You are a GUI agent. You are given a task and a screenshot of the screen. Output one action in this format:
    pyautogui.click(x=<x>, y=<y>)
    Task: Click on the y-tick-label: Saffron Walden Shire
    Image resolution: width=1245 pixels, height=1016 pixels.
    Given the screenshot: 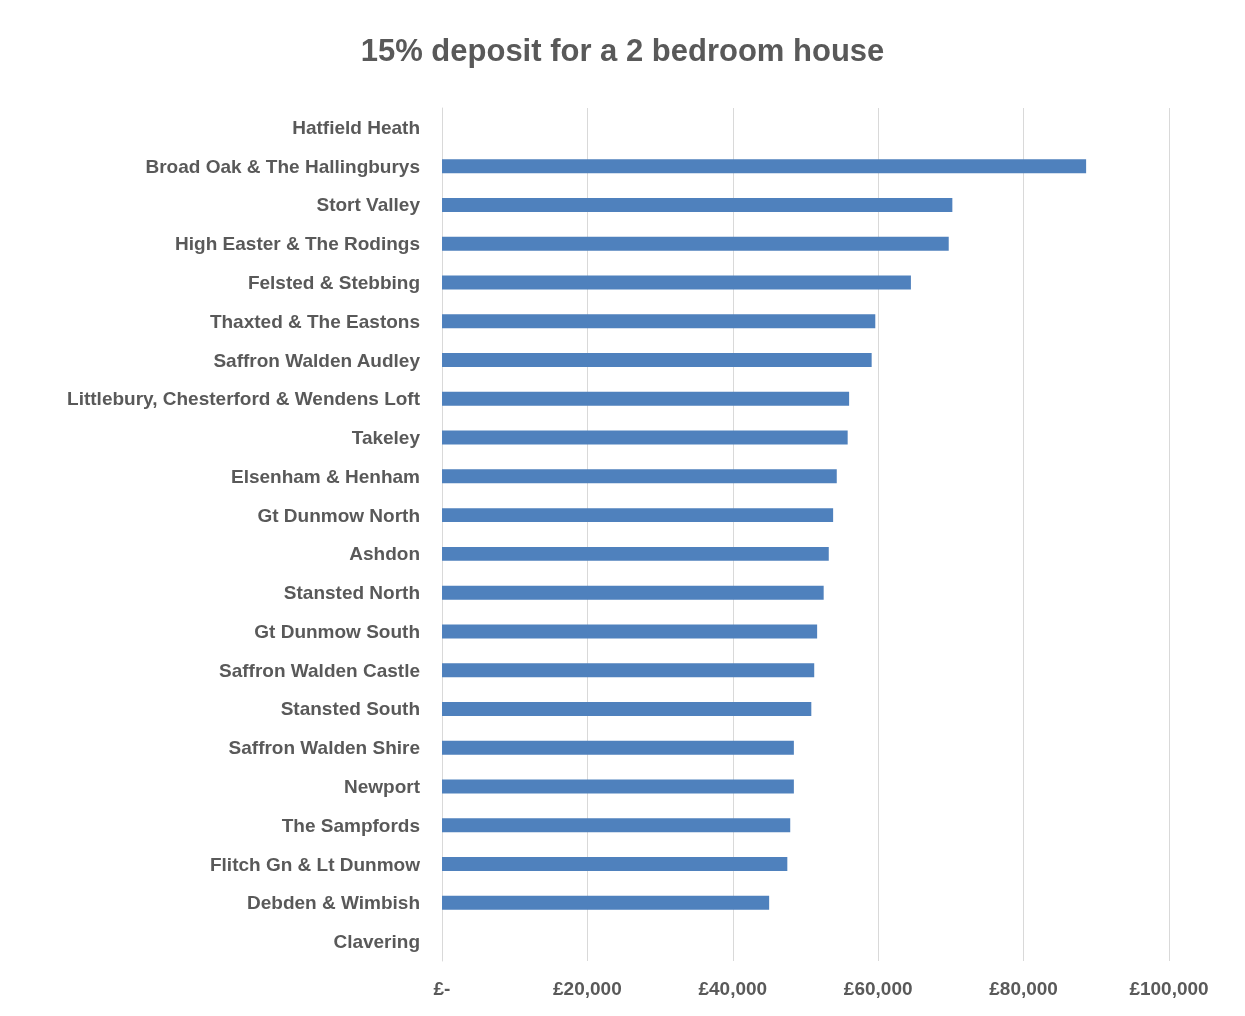 What is the action you would take?
    pyautogui.click(x=324, y=748)
    